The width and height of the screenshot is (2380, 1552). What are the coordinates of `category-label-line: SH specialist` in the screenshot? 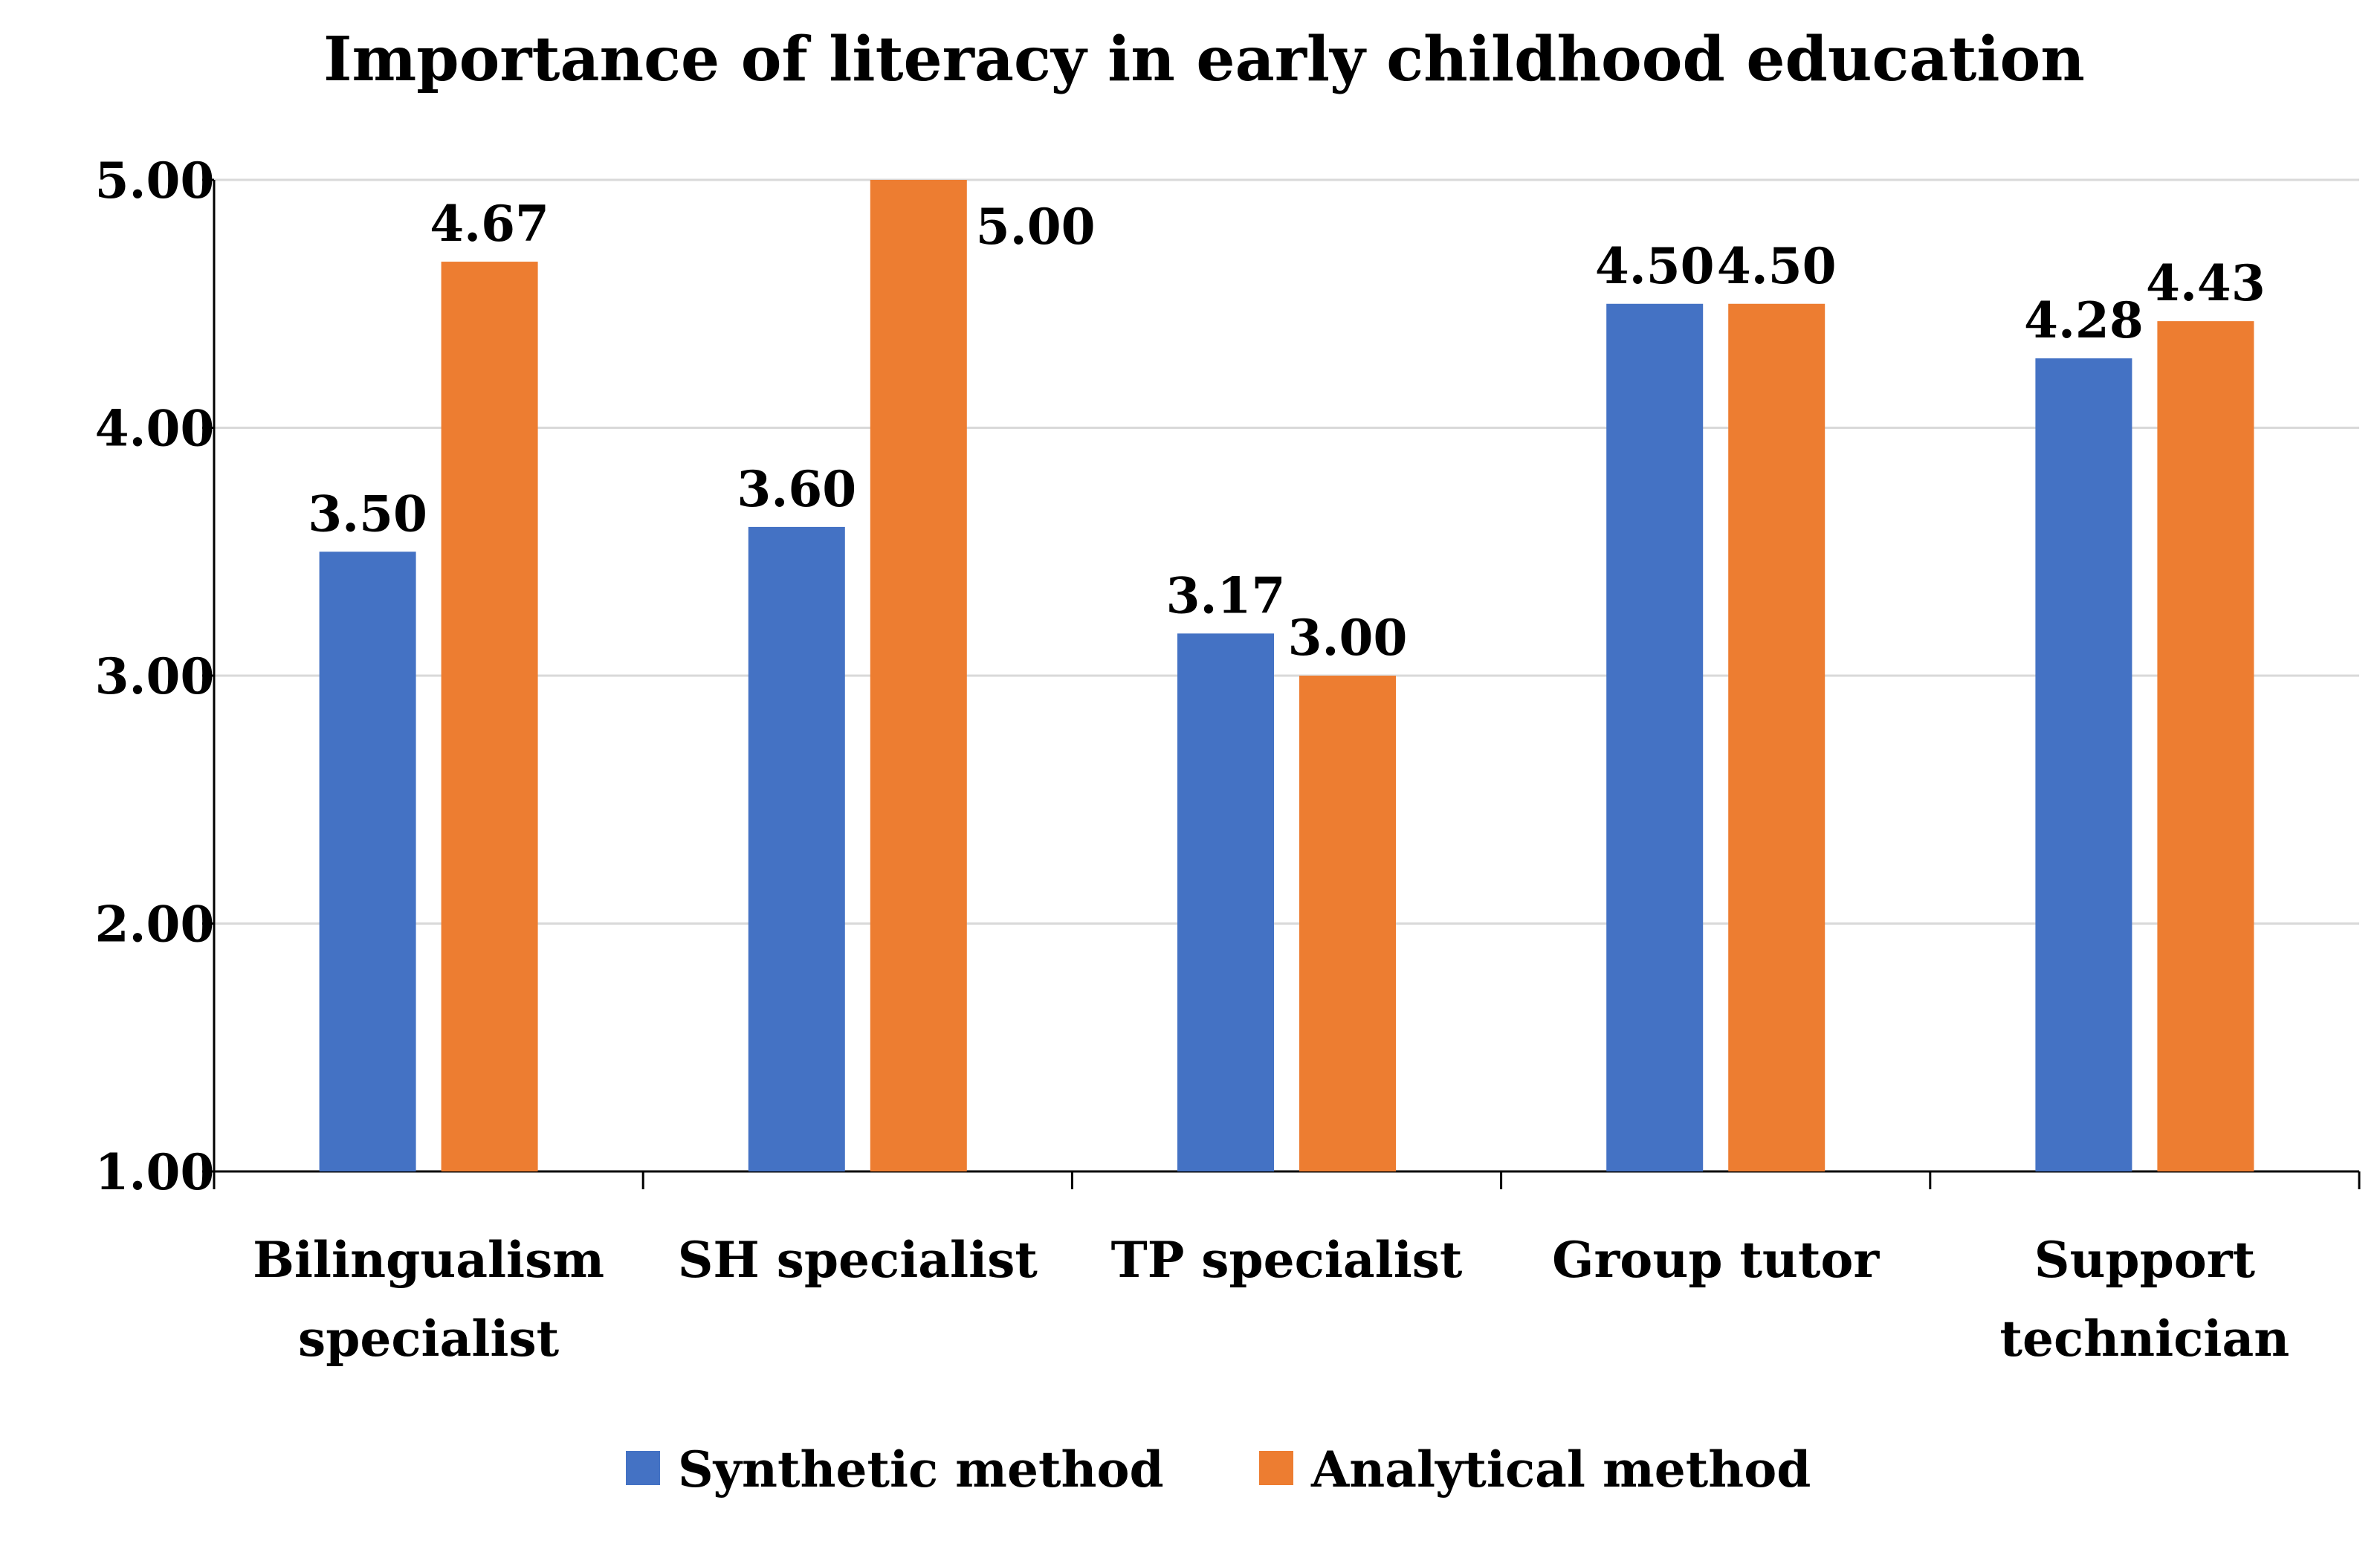 It's located at (858, 1260).